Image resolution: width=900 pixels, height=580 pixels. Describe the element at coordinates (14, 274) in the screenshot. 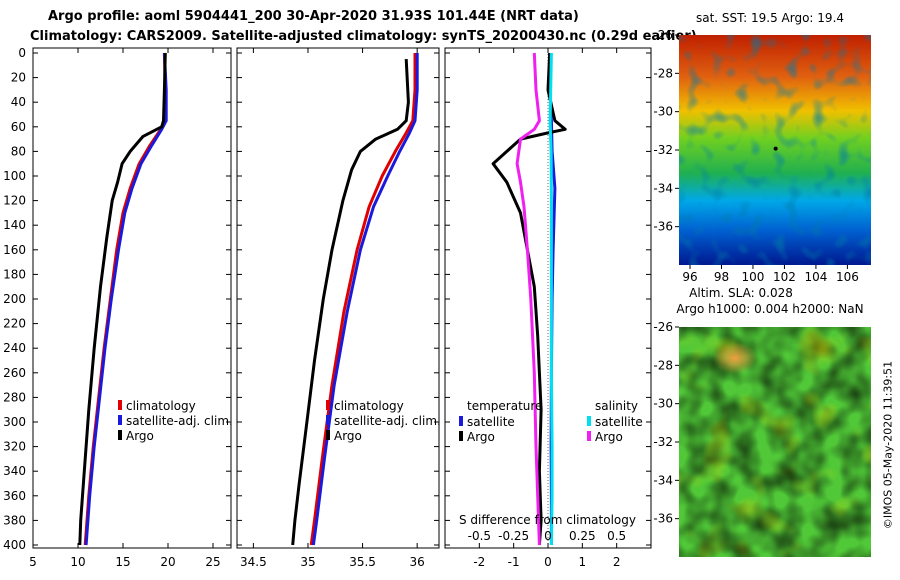

I see `y-tick-label: 180` at that location.